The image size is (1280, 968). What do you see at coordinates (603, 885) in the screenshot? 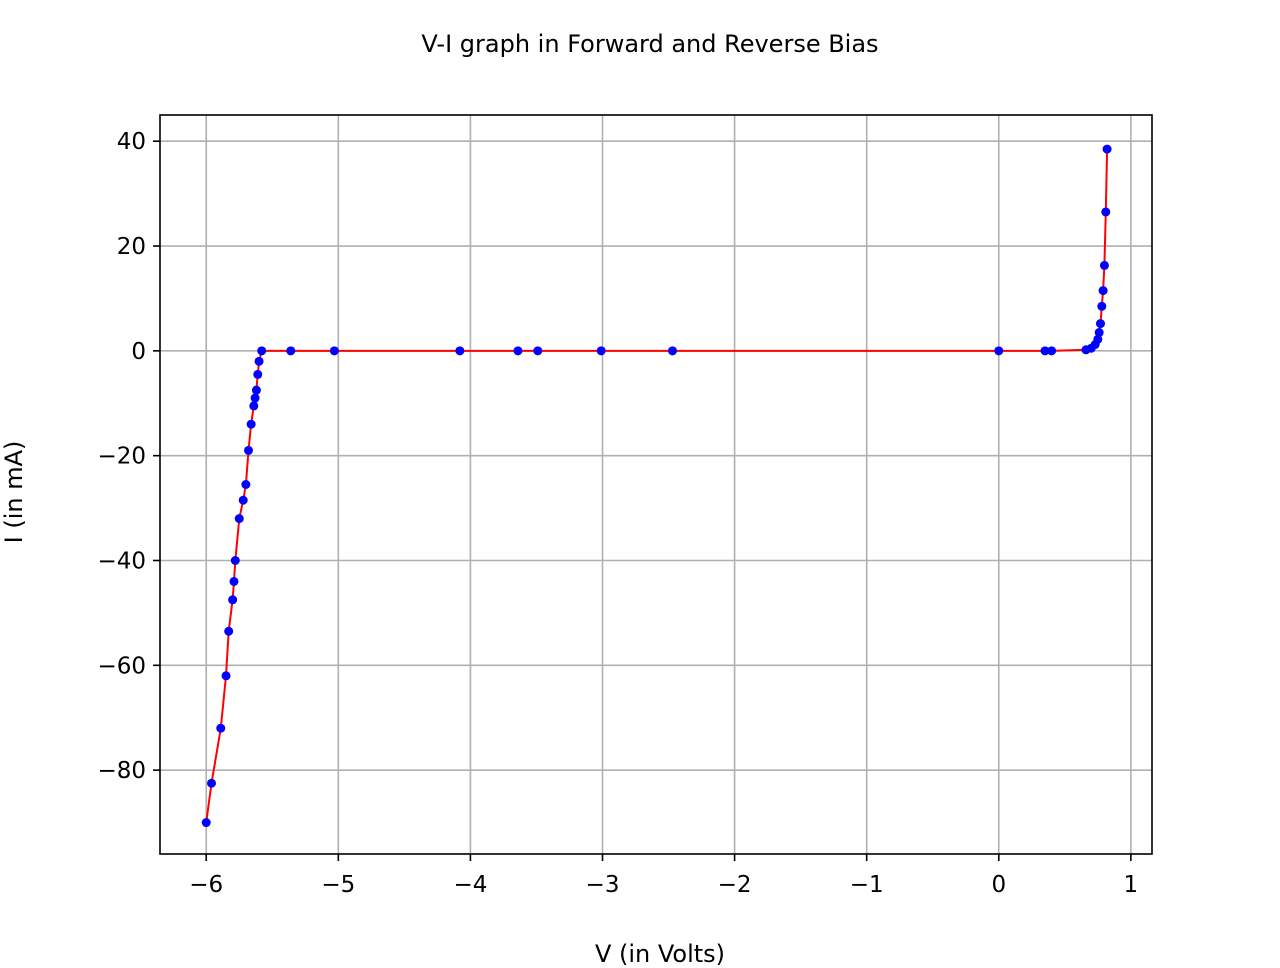
I see `x-tick-label: −3` at bounding box center [603, 885].